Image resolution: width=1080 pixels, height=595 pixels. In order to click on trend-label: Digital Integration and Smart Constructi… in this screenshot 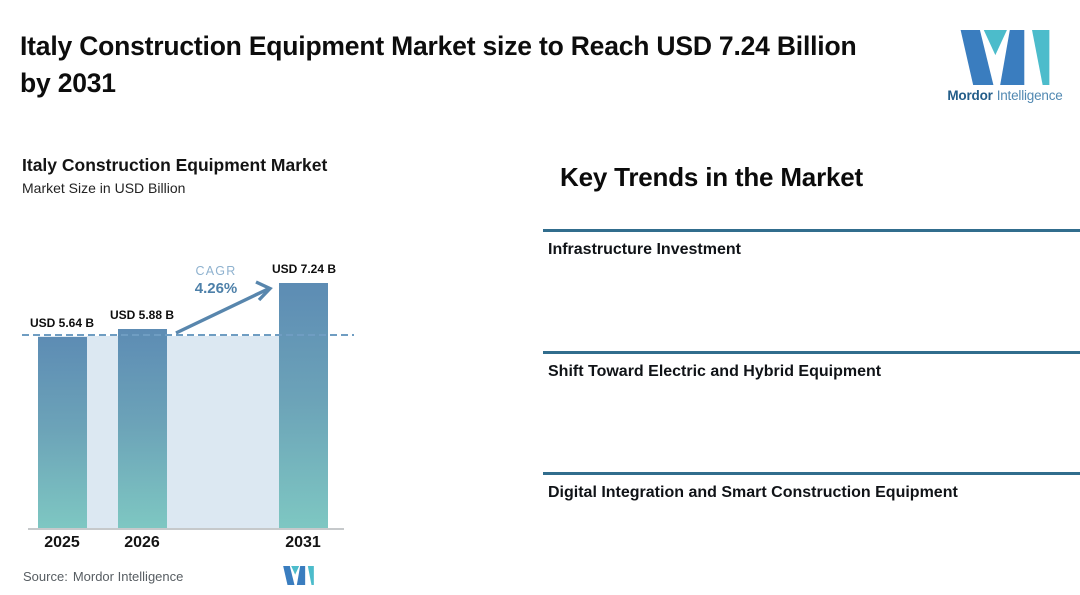, I will do `click(753, 492)`.